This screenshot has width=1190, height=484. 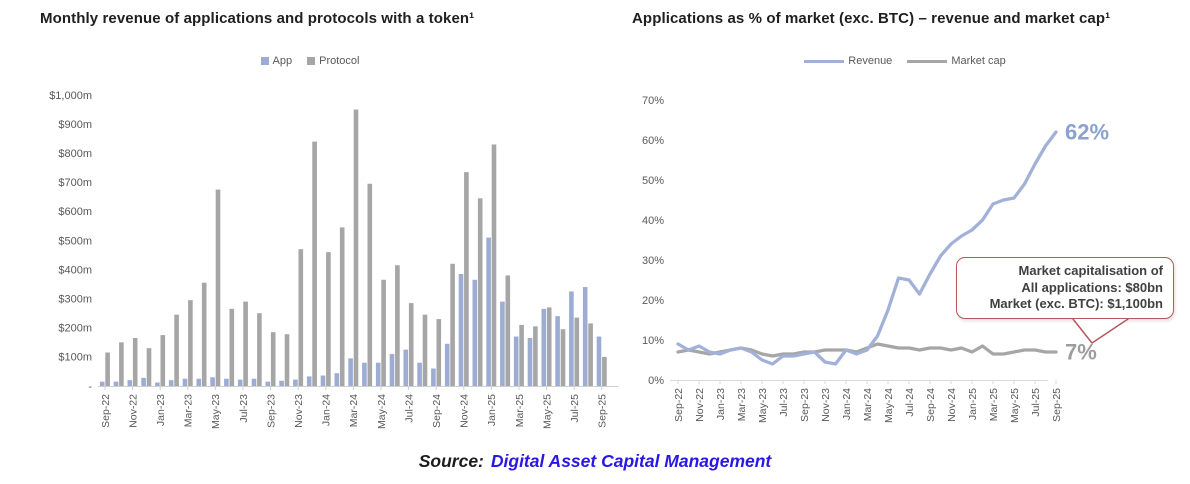 I want to click on source-line: Source: Digital Asset Capital Management, so click(x=595, y=461).